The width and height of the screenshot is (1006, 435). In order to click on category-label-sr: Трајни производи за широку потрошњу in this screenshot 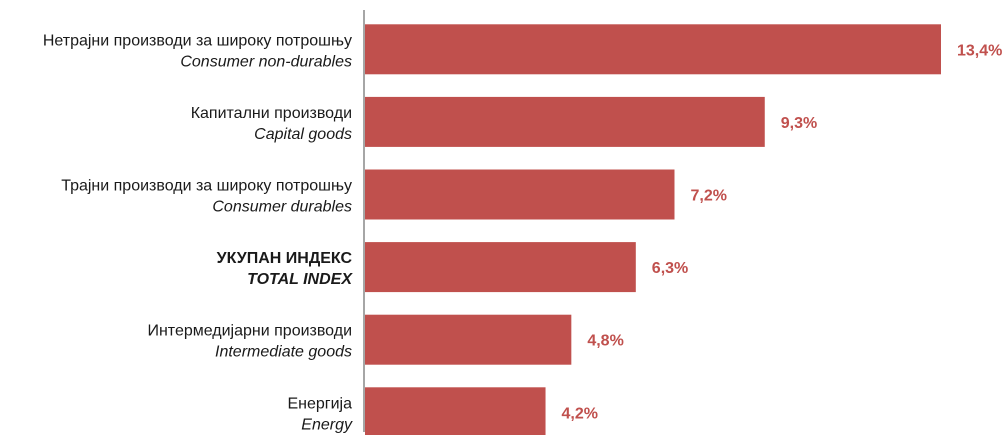, I will do `click(206, 186)`.